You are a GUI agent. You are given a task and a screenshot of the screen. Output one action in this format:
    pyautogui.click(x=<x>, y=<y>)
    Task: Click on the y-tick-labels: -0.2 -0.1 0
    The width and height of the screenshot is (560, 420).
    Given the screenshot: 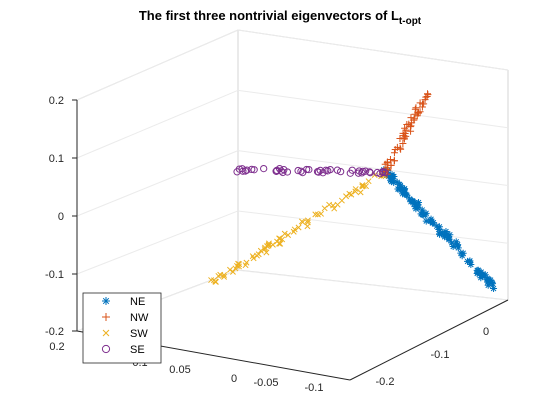 What is the action you would take?
    pyautogui.click(x=433, y=357)
    